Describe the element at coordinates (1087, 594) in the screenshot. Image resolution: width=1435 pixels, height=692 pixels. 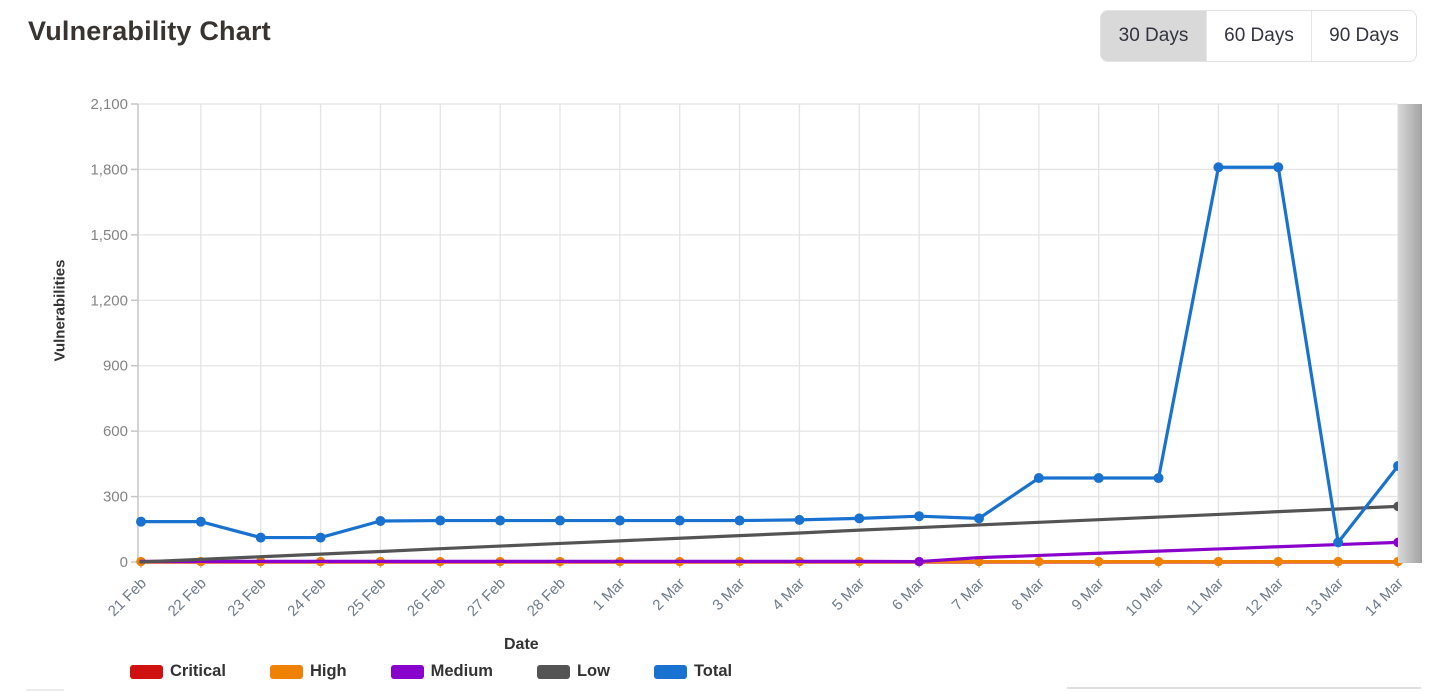
I see `svg-text: 9 Mar` at that location.